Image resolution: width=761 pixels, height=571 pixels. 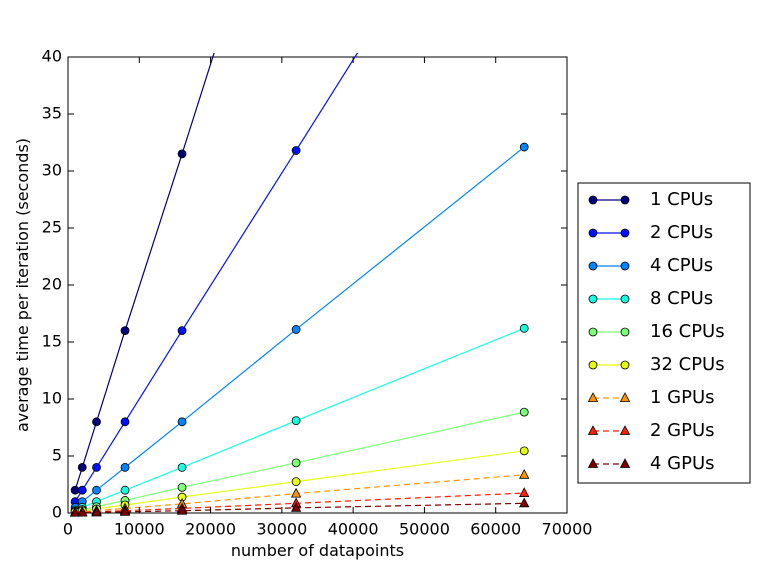 I want to click on x-tick-label: 10000, so click(x=139, y=529).